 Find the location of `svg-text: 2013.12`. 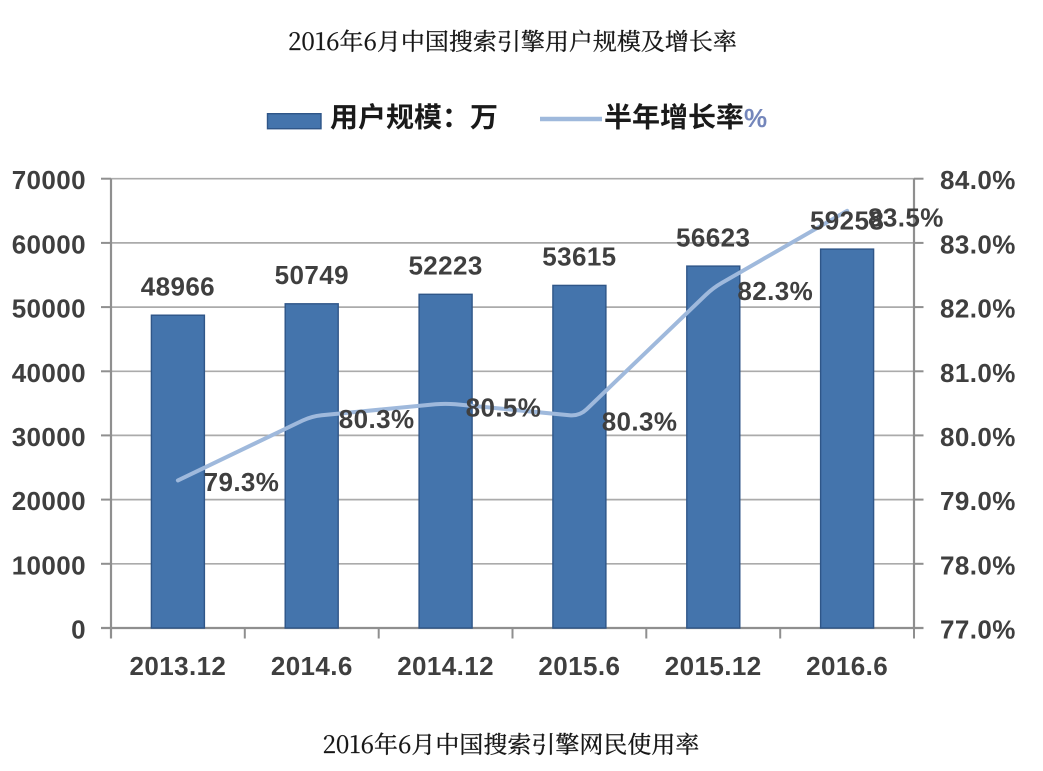

svg-text: 2013.12 is located at coordinates (178, 666).